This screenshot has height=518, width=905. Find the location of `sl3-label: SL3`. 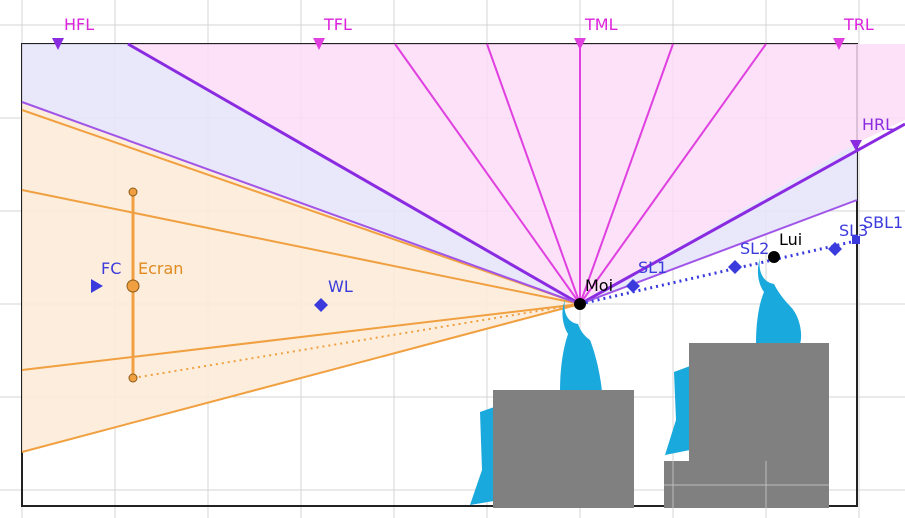

sl3-label: SL3 is located at coordinates (853, 230).